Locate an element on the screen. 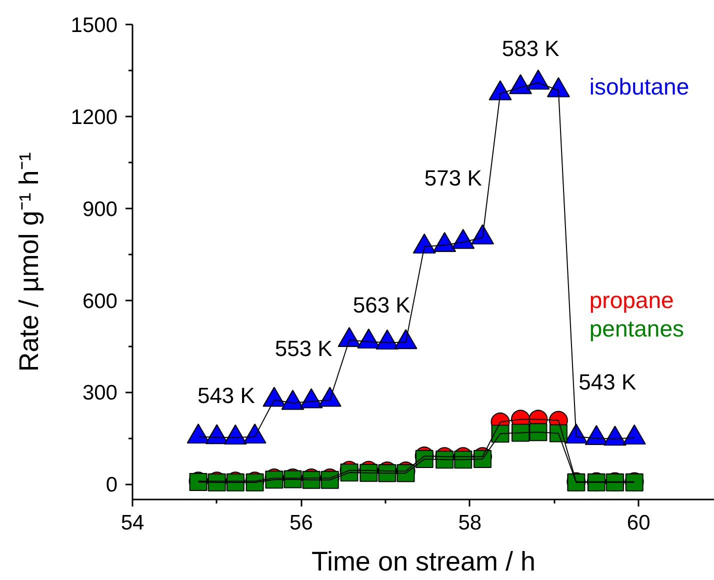 This screenshot has height=580, width=714. y-tick-label: 900 is located at coordinates (100, 209).